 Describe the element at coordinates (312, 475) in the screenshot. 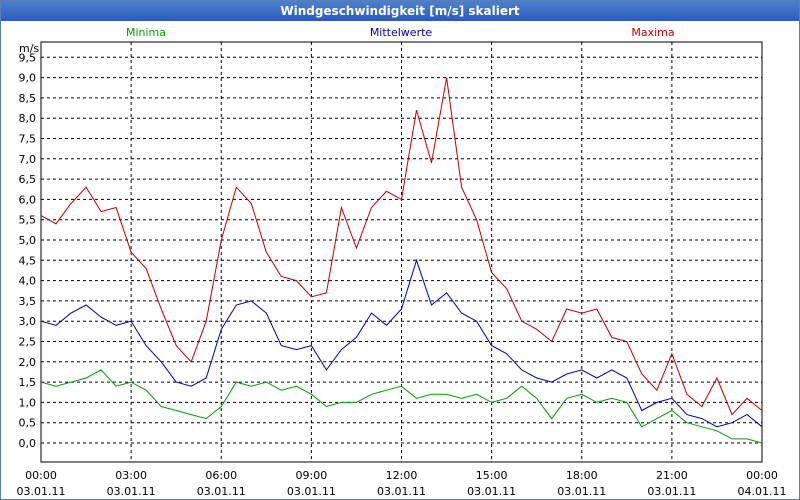

I see `x-tick-time: 09:00` at that location.